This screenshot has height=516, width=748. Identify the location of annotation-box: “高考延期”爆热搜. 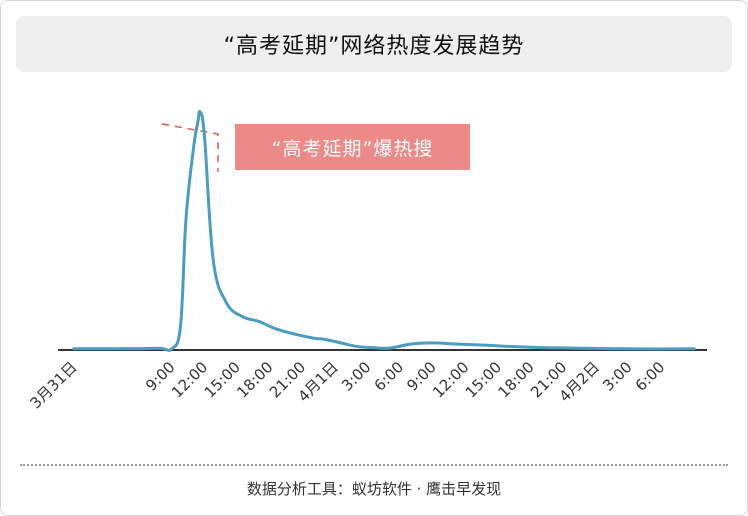
(352, 147).